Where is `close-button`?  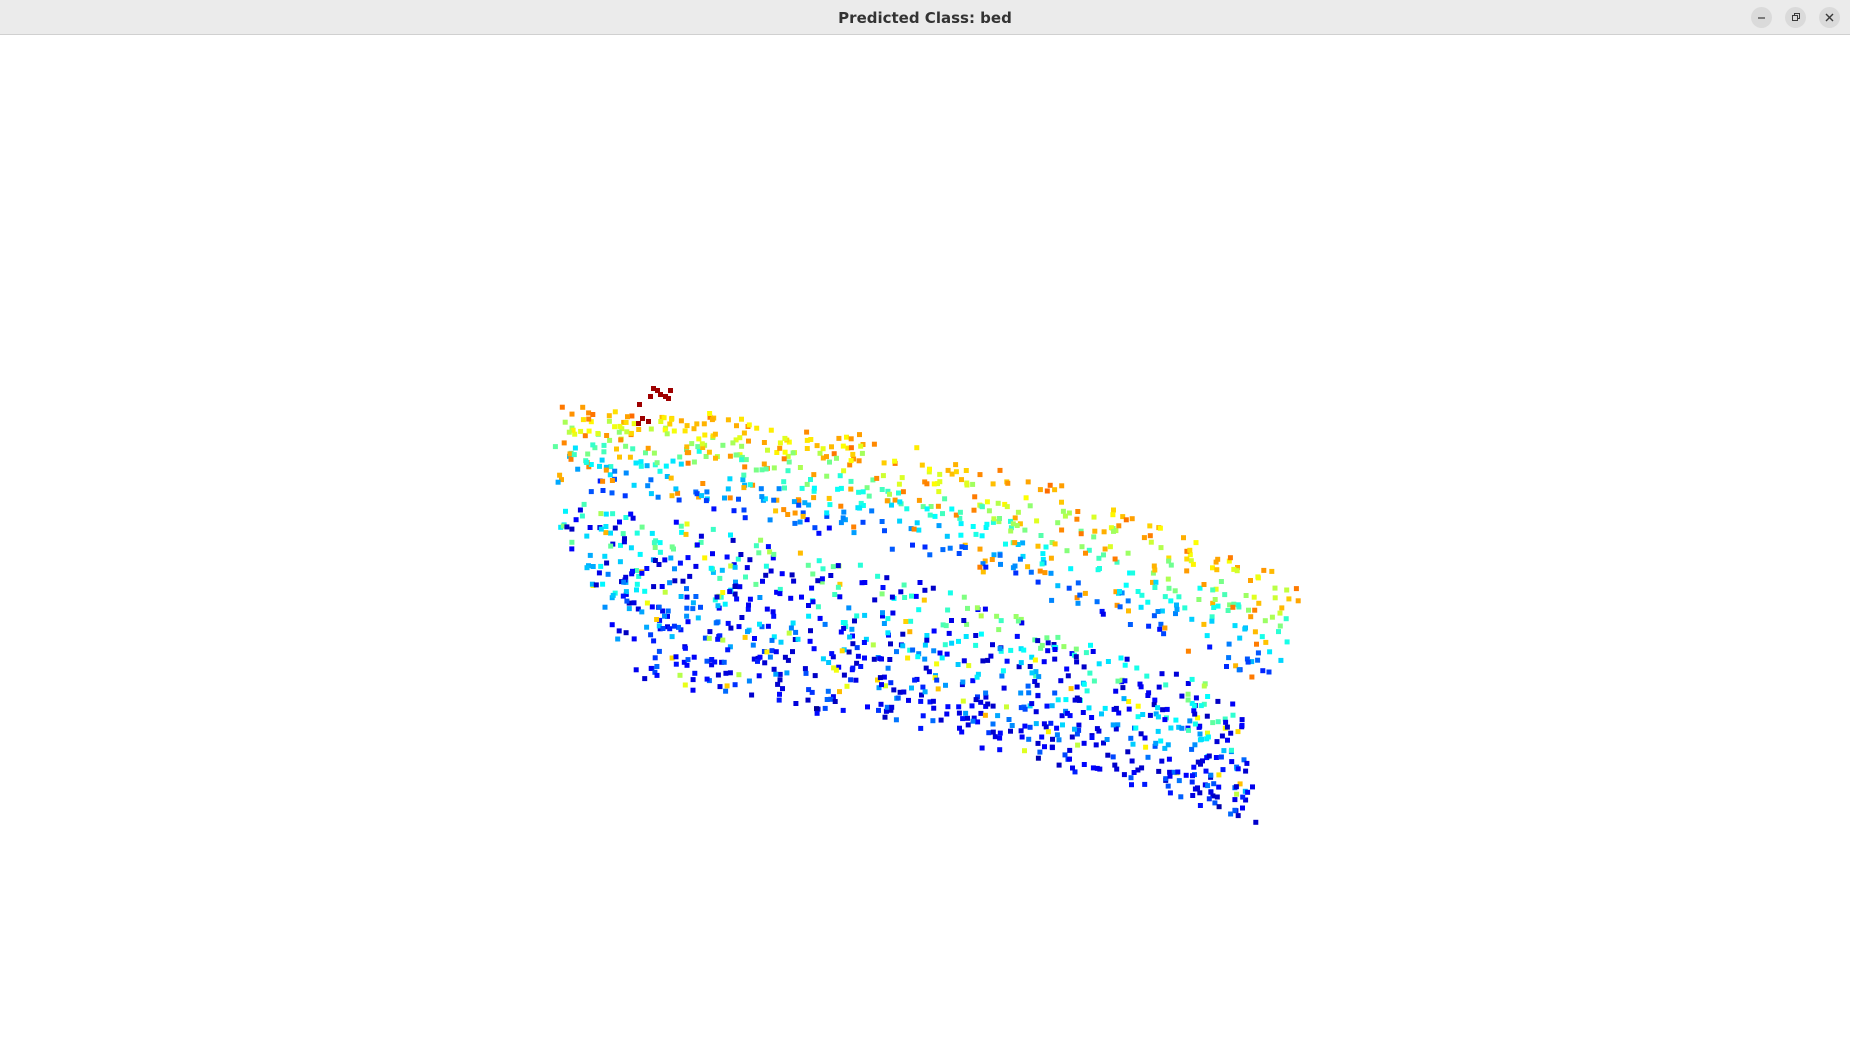 close-button is located at coordinates (1829, 17).